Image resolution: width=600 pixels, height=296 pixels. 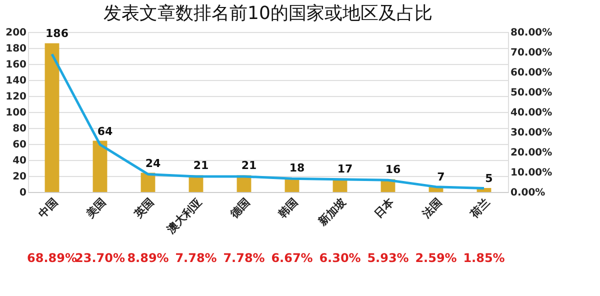 I want to click on y-tick-label: 40, so click(x=19, y=161).